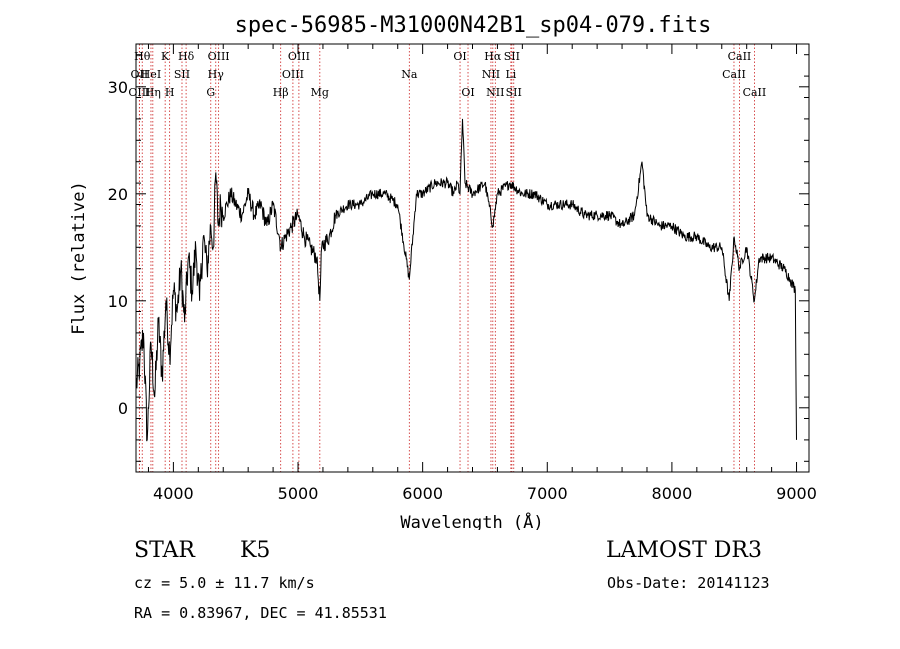 Image resolution: width=900 pixels, height=649 pixels. Describe the element at coordinates (164, 550) in the screenshot. I see `object-class: STAR` at that location.